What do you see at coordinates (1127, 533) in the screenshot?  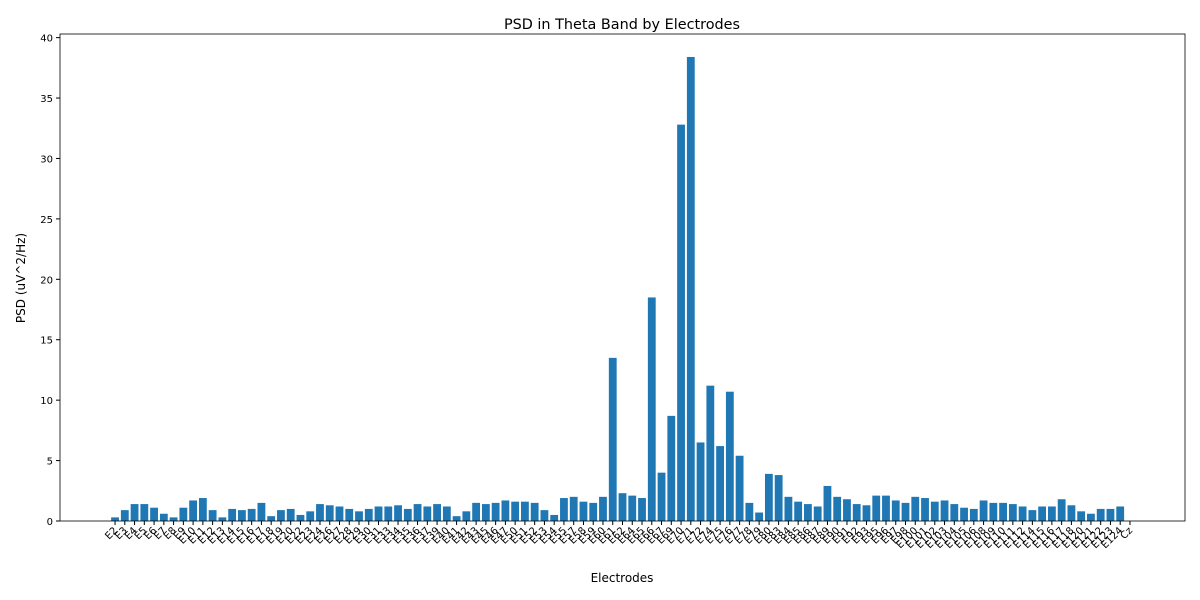 I see `x-tick-label: Cz` at bounding box center [1127, 533].